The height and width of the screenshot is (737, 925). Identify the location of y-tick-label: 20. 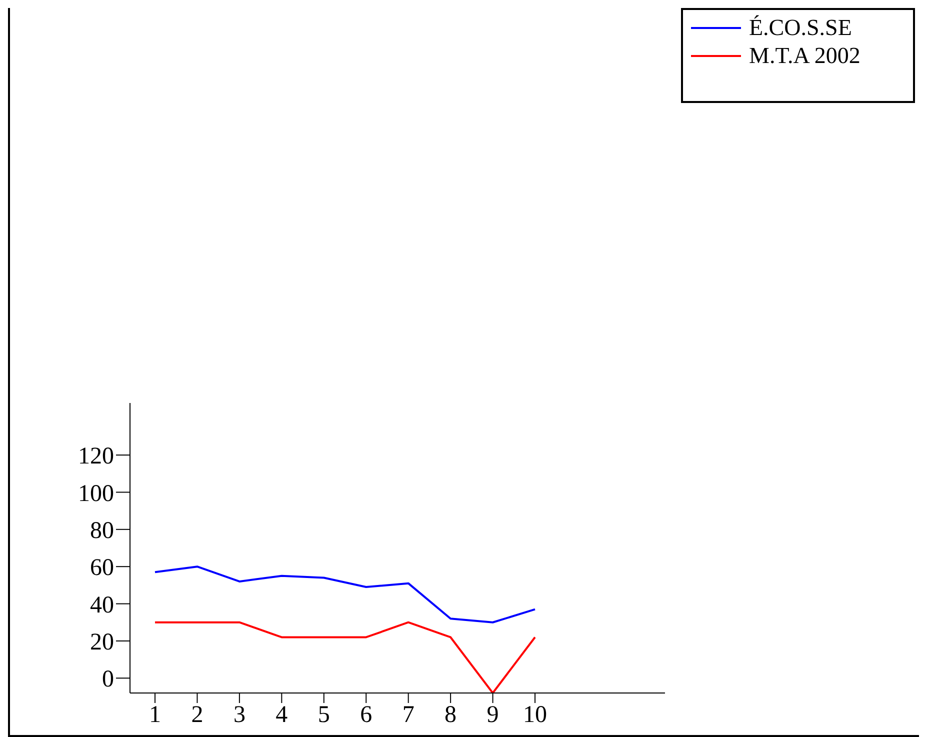
(102, 642).